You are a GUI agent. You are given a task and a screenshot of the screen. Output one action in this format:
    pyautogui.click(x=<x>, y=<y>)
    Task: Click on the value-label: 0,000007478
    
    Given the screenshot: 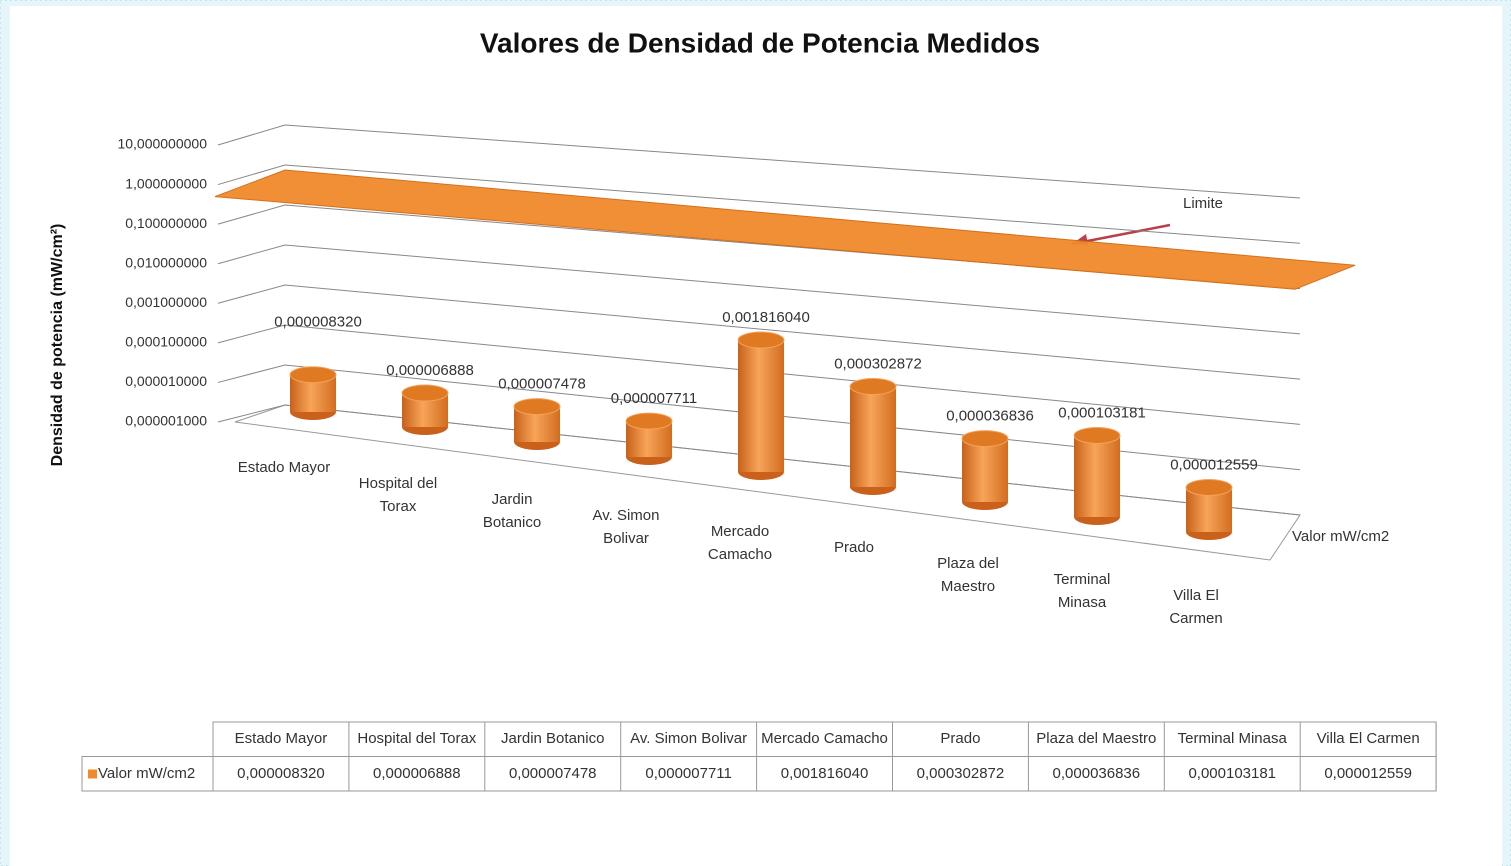 What is the action you would take?
    pyautogui.click(x=542, y=384)
    